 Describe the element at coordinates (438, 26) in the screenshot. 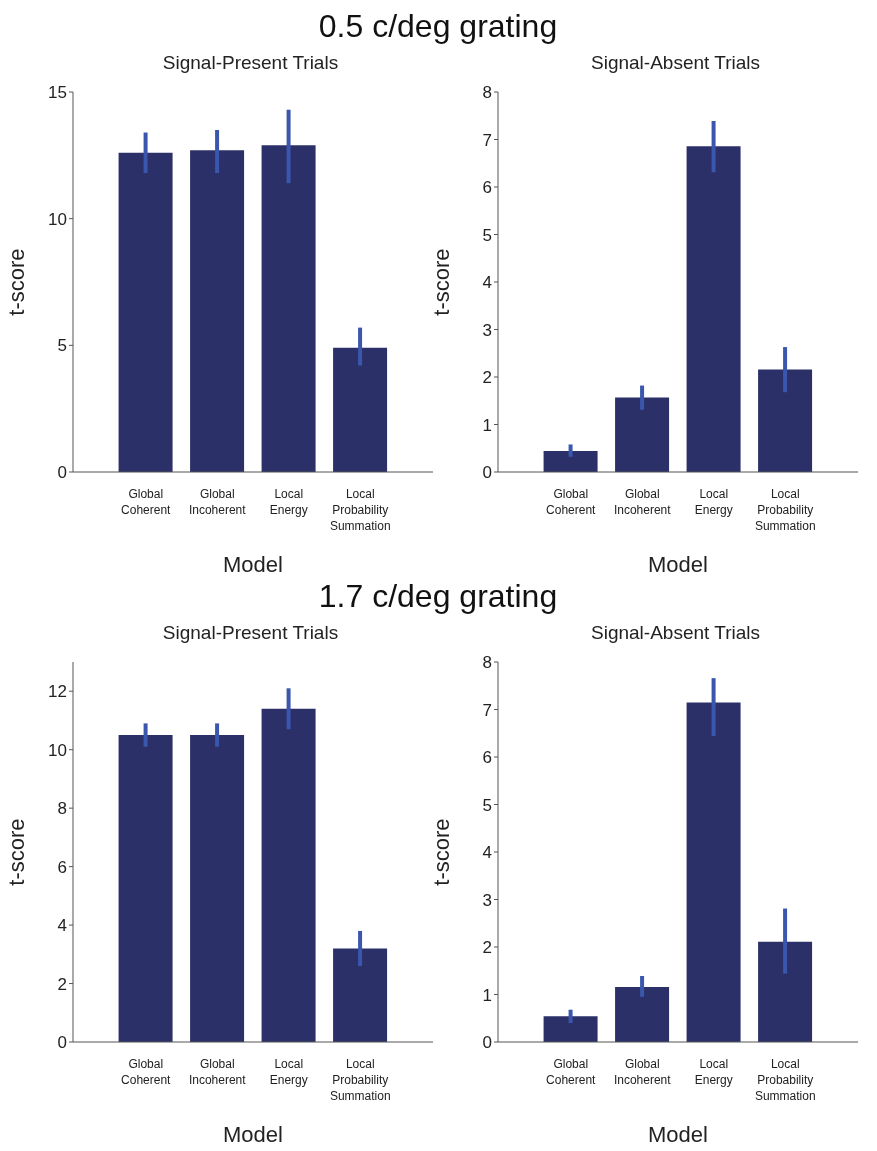

I see `text: 0.5 c/deg grating` at that location.